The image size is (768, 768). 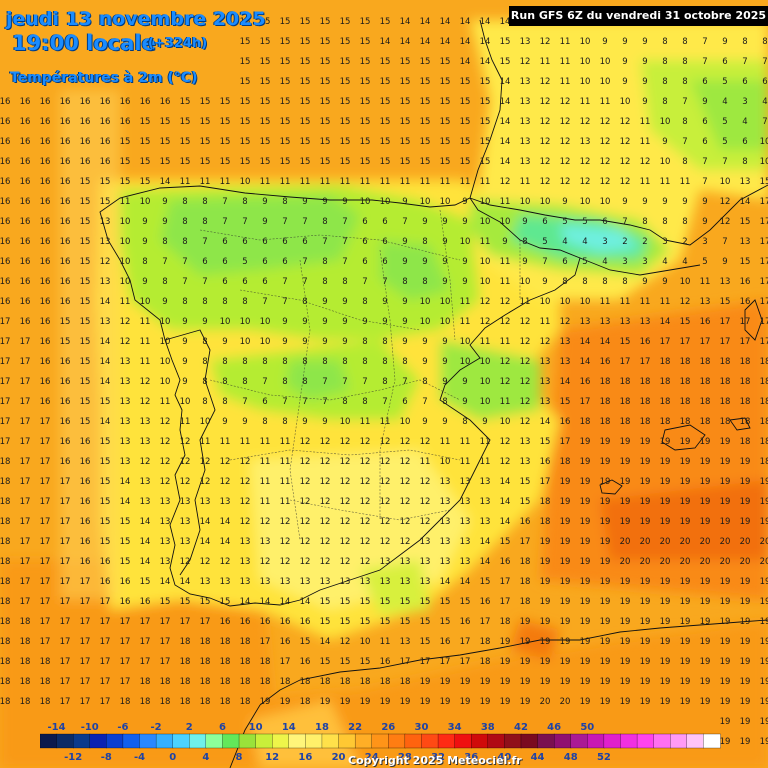 I want to click on legend-bottom-label: -4, so click(x=139, y=757).